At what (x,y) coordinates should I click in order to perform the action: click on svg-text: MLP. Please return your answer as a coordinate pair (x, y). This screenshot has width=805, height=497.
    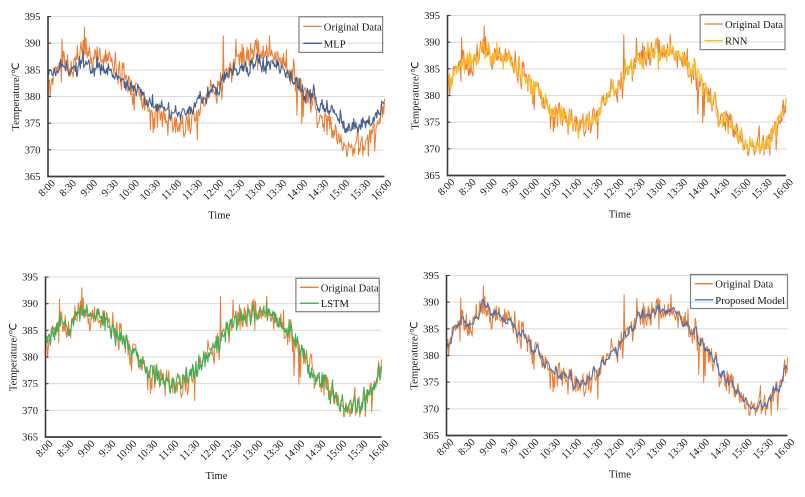
    Looking at the image, I should click on (335, 44).